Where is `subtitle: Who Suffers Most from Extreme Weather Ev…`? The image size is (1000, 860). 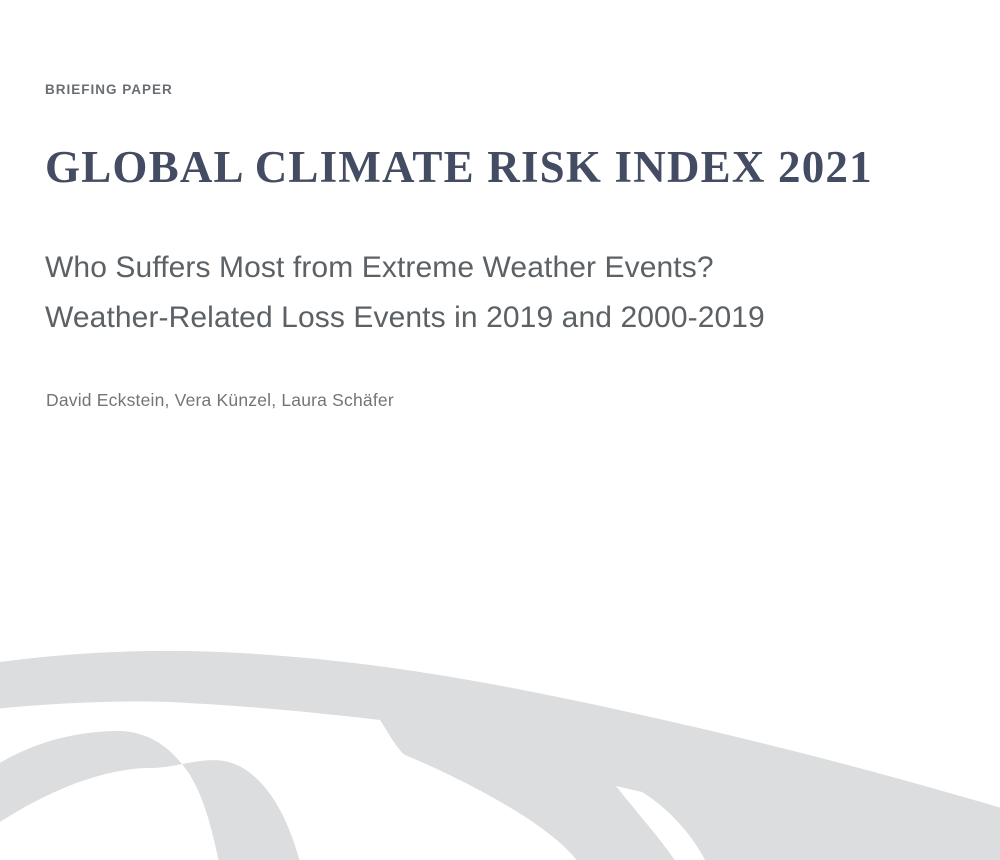 subtitle: Who Suffers Most from Extreme Weather Ev… is located at coordinates (405, 293).